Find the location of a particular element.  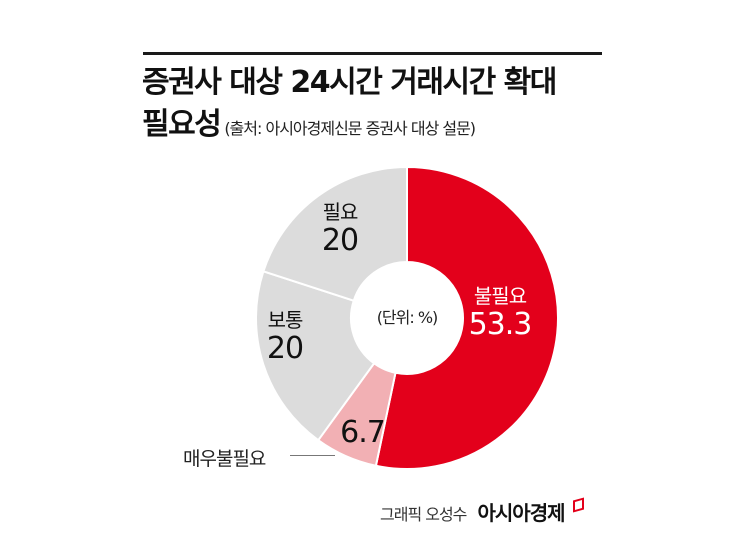

slice-label-unnecessary: 불필요 53.3 is located at coordinates (500, 313).